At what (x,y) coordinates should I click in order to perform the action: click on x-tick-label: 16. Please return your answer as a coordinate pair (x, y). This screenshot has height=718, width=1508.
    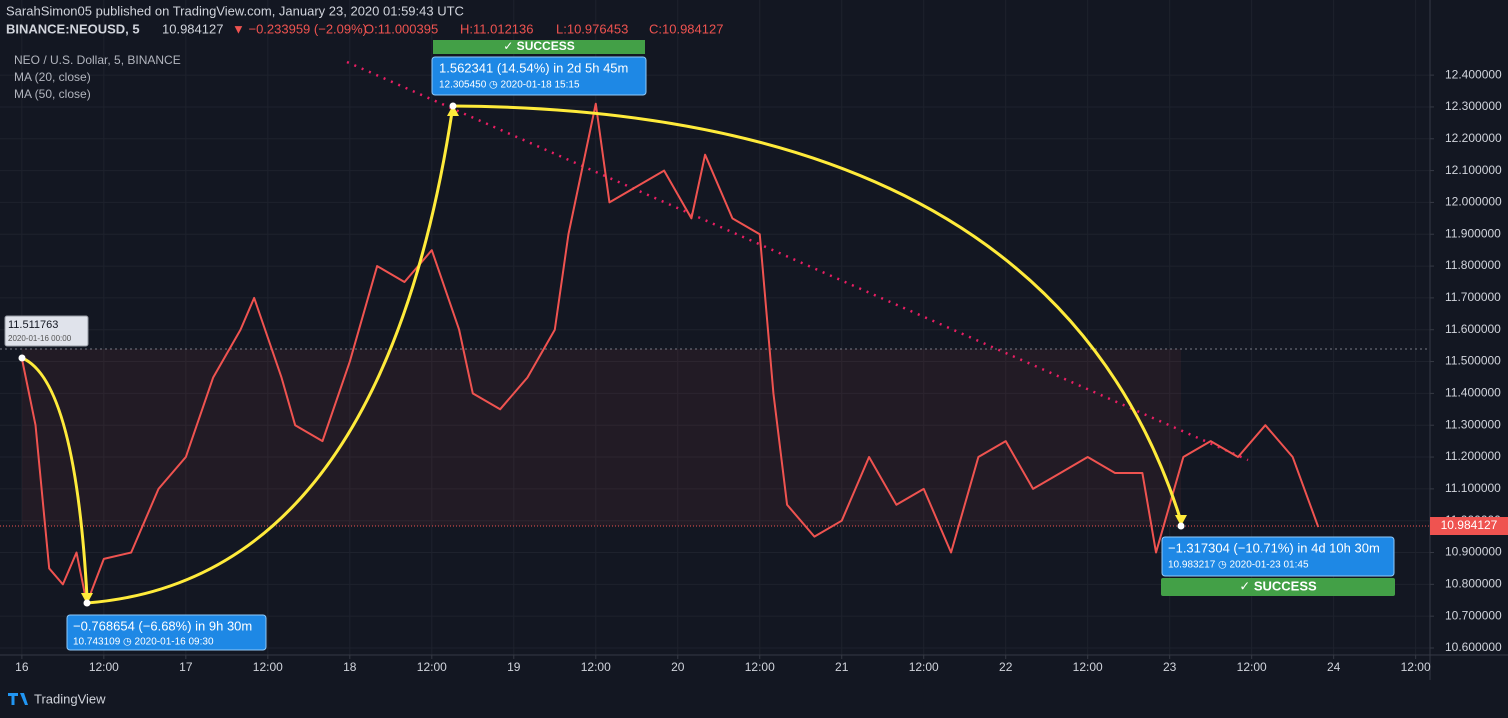
    Looking at the image, I should click on (22, 667).